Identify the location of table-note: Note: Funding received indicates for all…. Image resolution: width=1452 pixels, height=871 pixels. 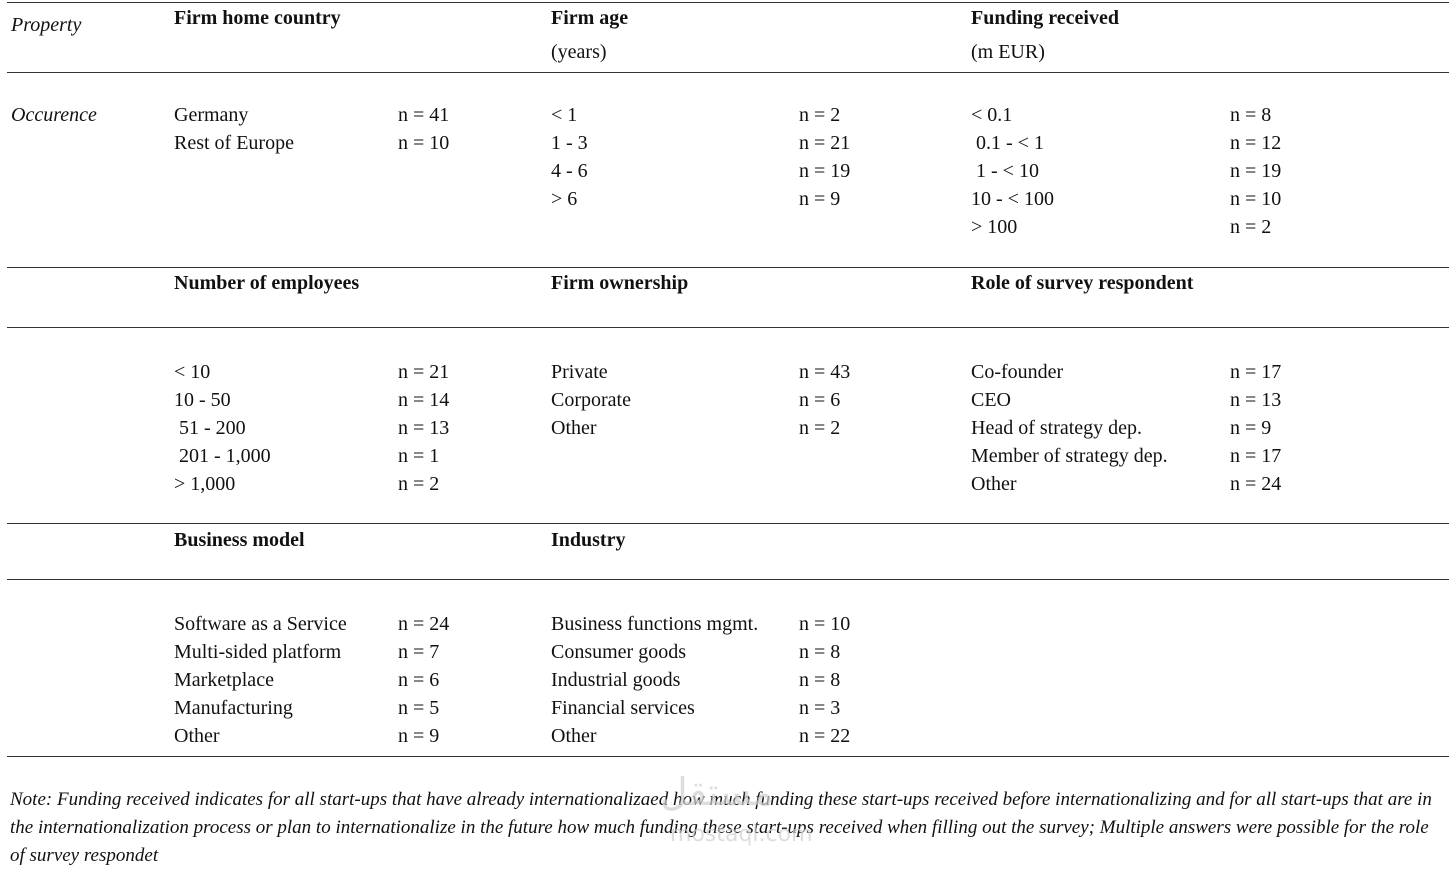
(721, 827).